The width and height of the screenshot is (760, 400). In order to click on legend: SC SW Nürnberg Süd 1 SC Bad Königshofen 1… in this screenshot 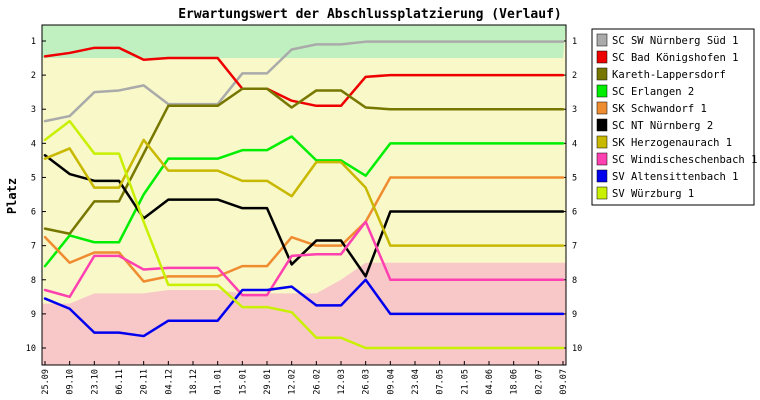, I will do `click(674, 117)`.